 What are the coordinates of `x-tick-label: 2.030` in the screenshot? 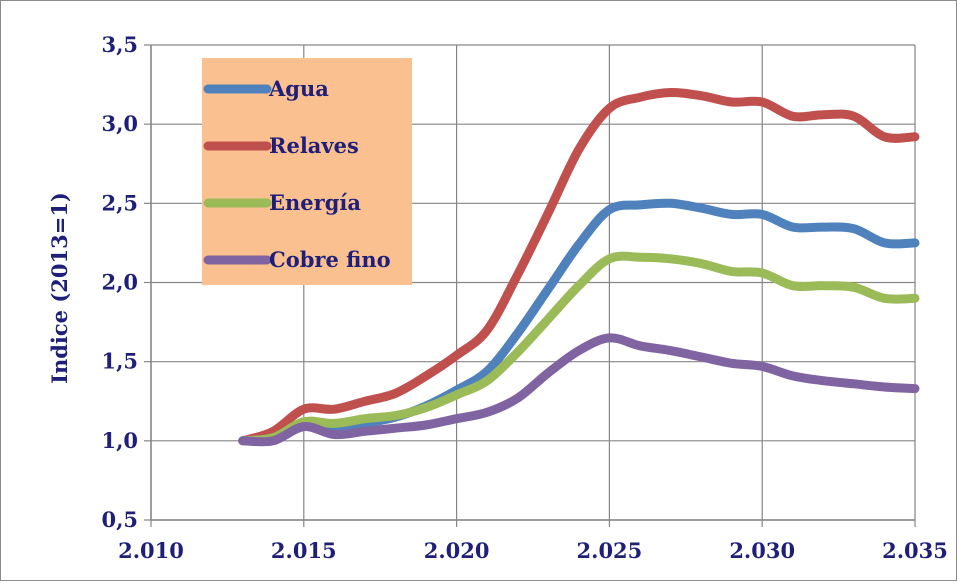 It's located at (762, 550).